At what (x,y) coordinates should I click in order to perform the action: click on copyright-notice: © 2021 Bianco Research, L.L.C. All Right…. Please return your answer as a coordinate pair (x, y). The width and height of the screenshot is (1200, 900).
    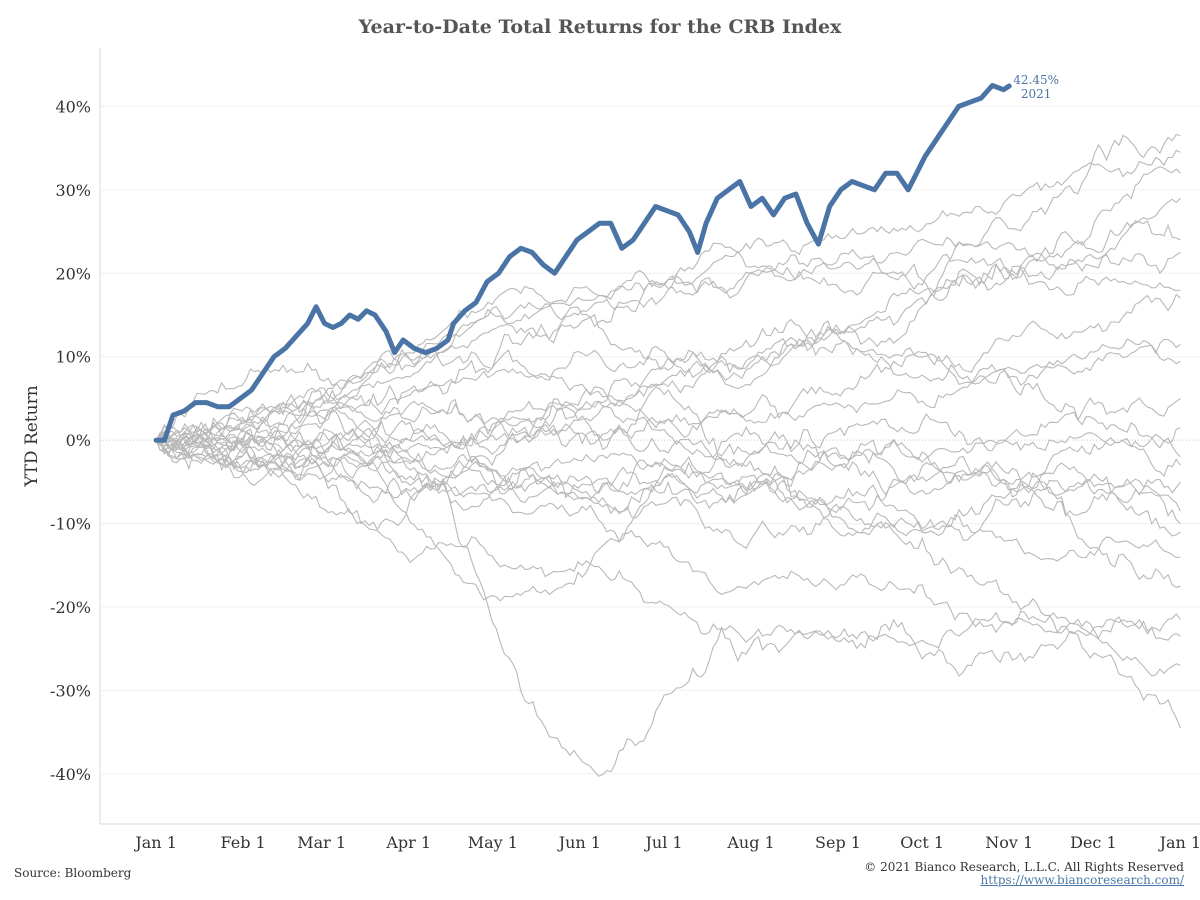
    Looking at the image, I should click on (1024, 867).